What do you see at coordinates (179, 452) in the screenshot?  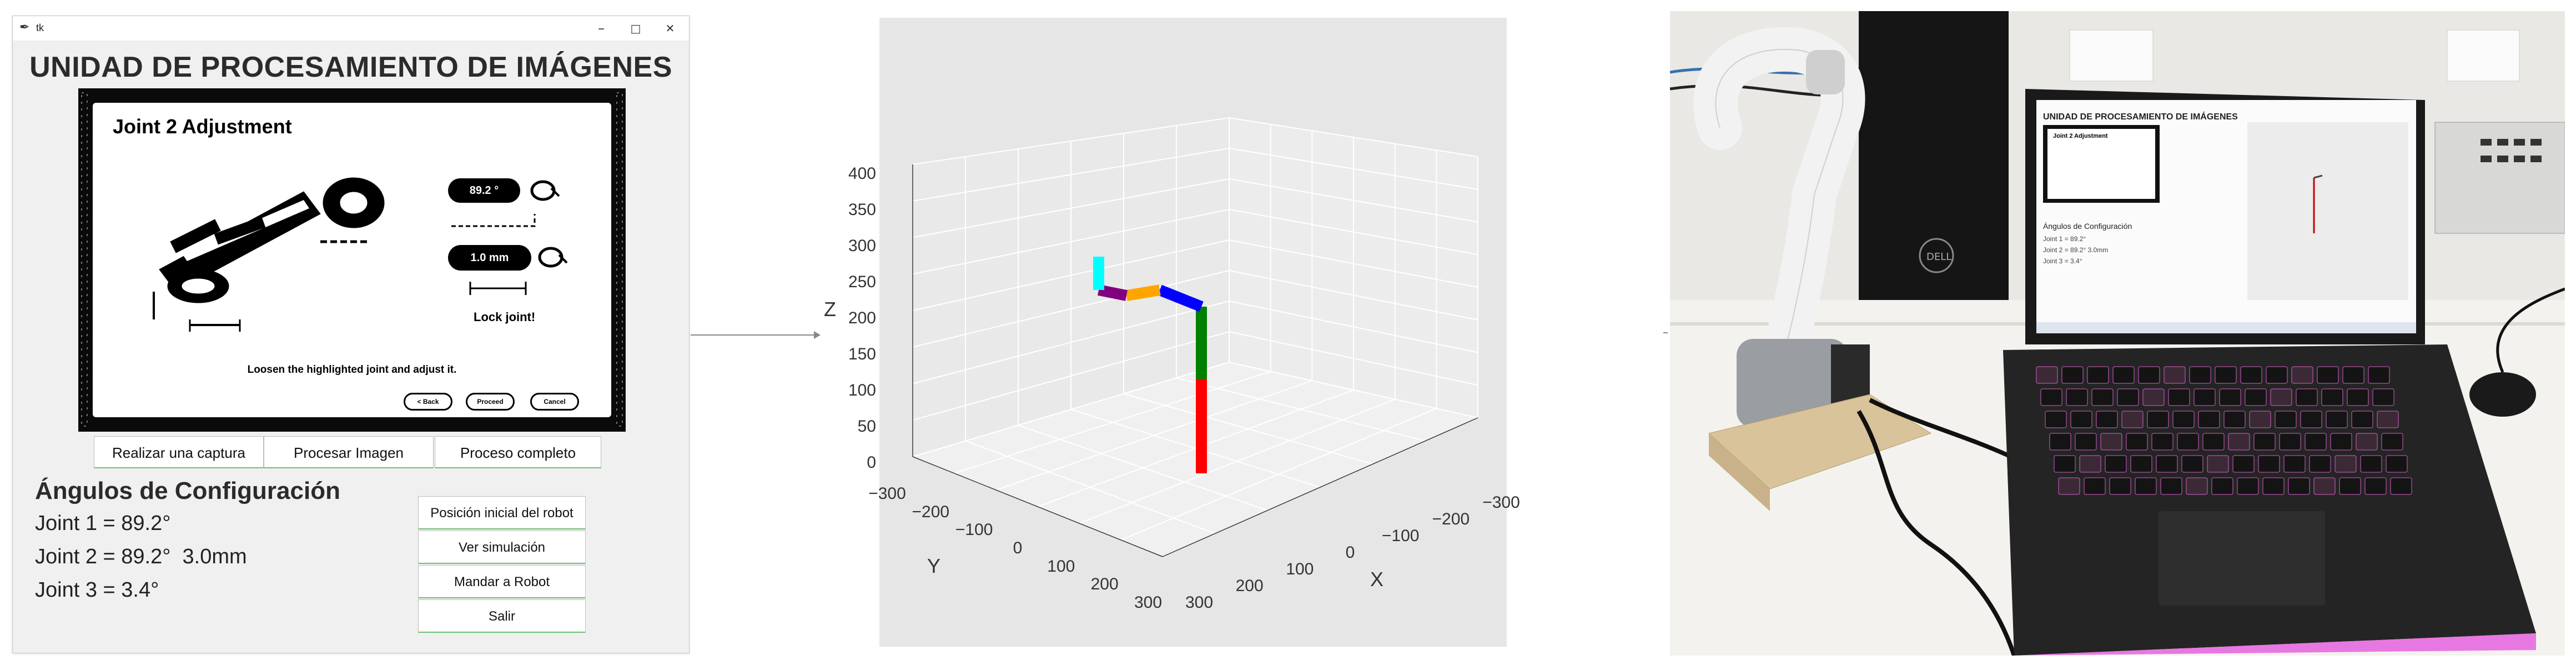 I see `capture-button: Realizar una captura` at bounding box center [179, 452].